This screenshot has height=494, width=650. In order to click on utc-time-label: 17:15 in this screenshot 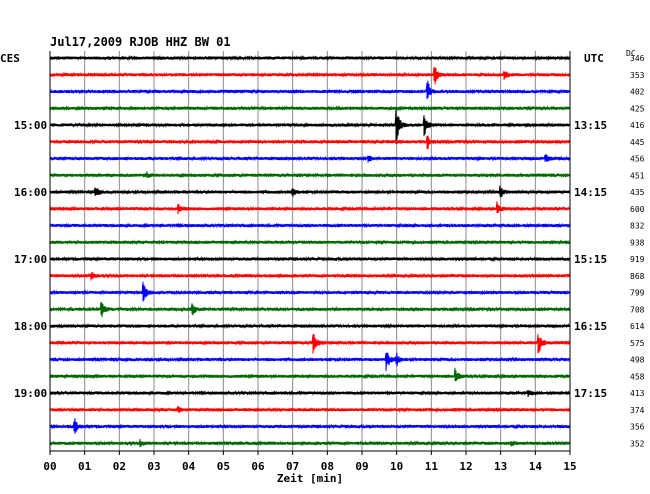, I will do `click(590, 393)`.